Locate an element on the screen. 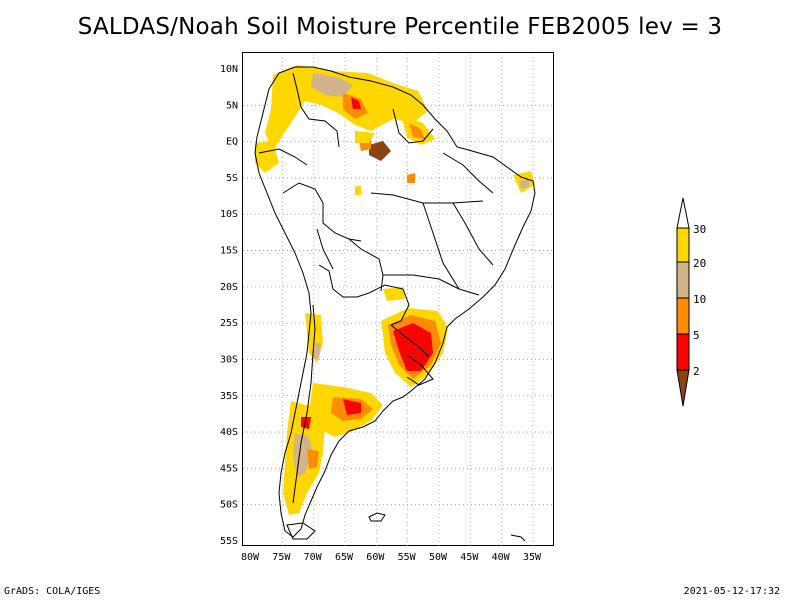 The width and height of the screenshot is (800, 600). border-bolivia-brazil is located at coordinates (366, 265).